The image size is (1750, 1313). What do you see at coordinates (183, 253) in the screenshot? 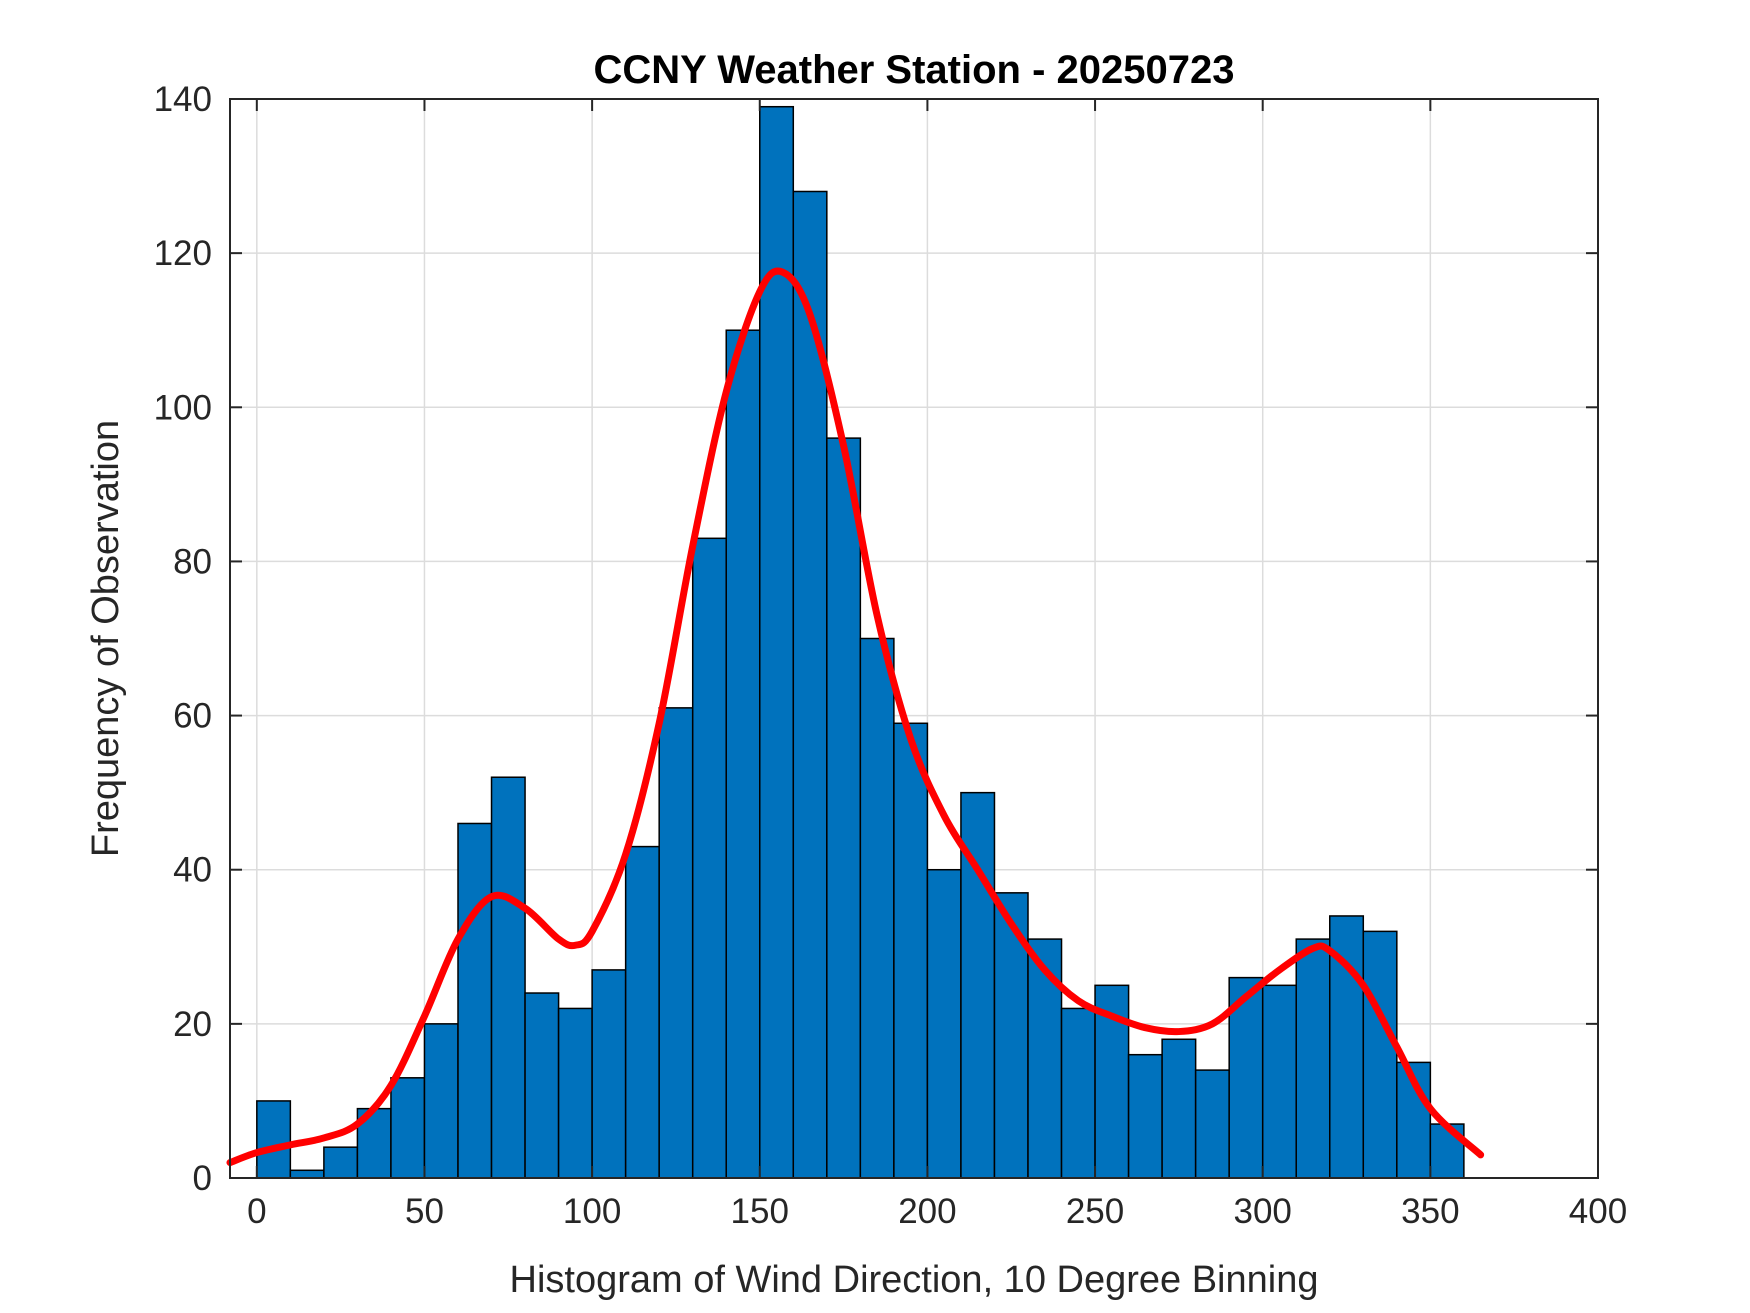
I see `y-tick-label: 120` at bounding box center [183, 253].